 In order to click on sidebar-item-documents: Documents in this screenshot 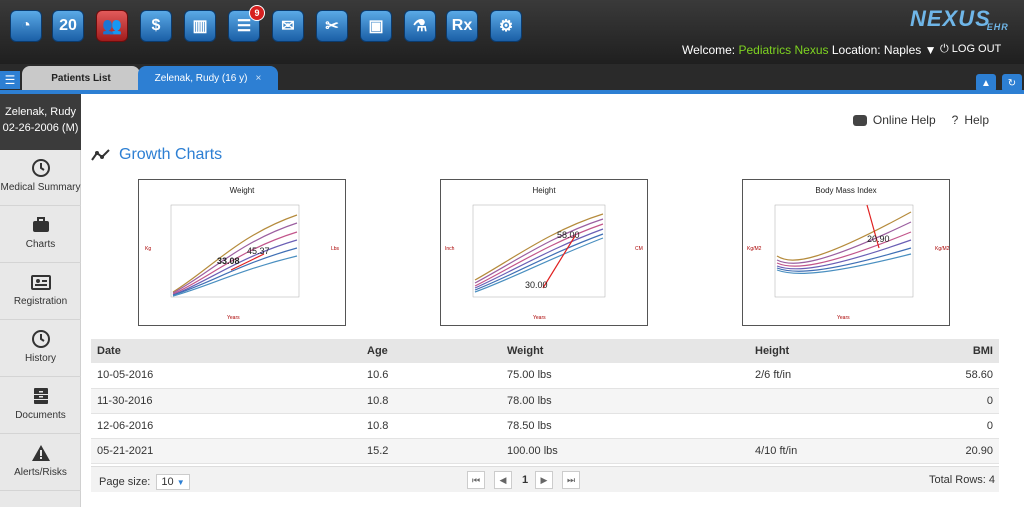, I will do `click(40, 406)`.